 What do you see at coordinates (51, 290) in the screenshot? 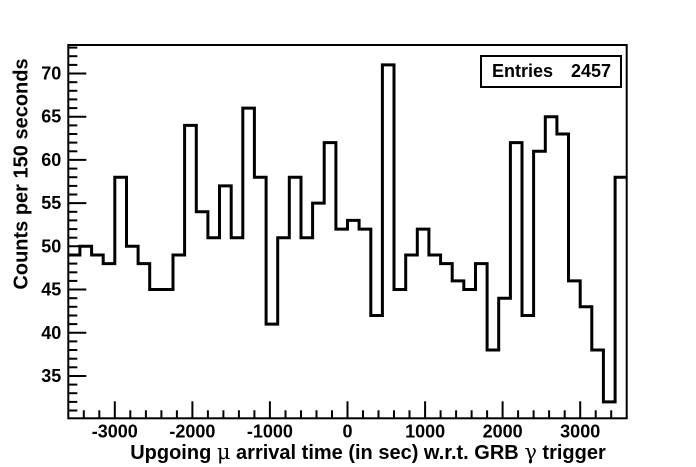
I see `svg-text: 45` at bounding box center [51, 290].